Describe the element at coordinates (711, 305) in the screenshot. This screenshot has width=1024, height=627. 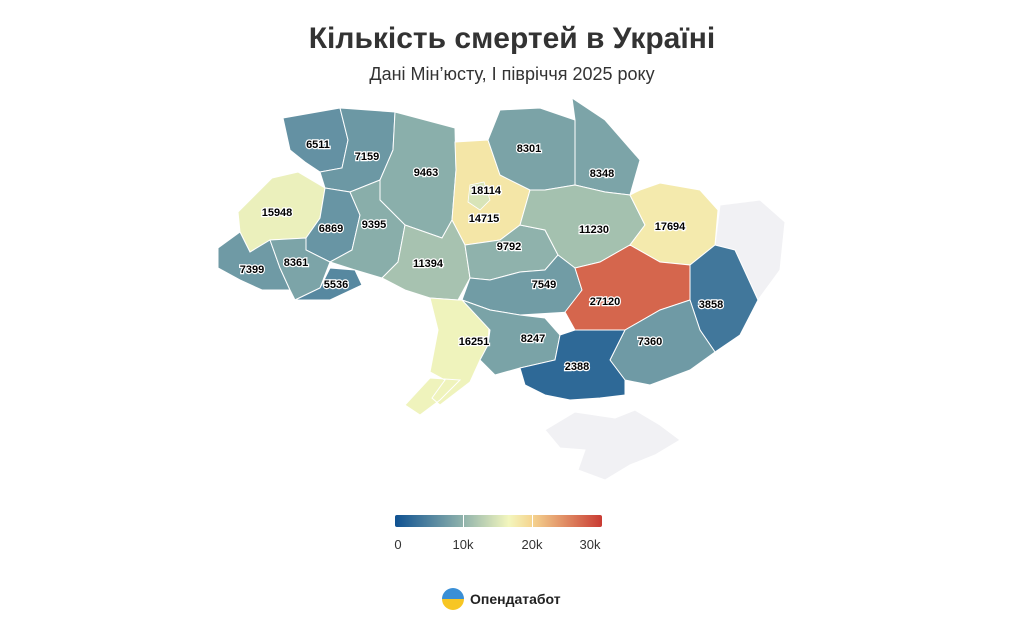
I see `region-value-label: 3858` at that location.